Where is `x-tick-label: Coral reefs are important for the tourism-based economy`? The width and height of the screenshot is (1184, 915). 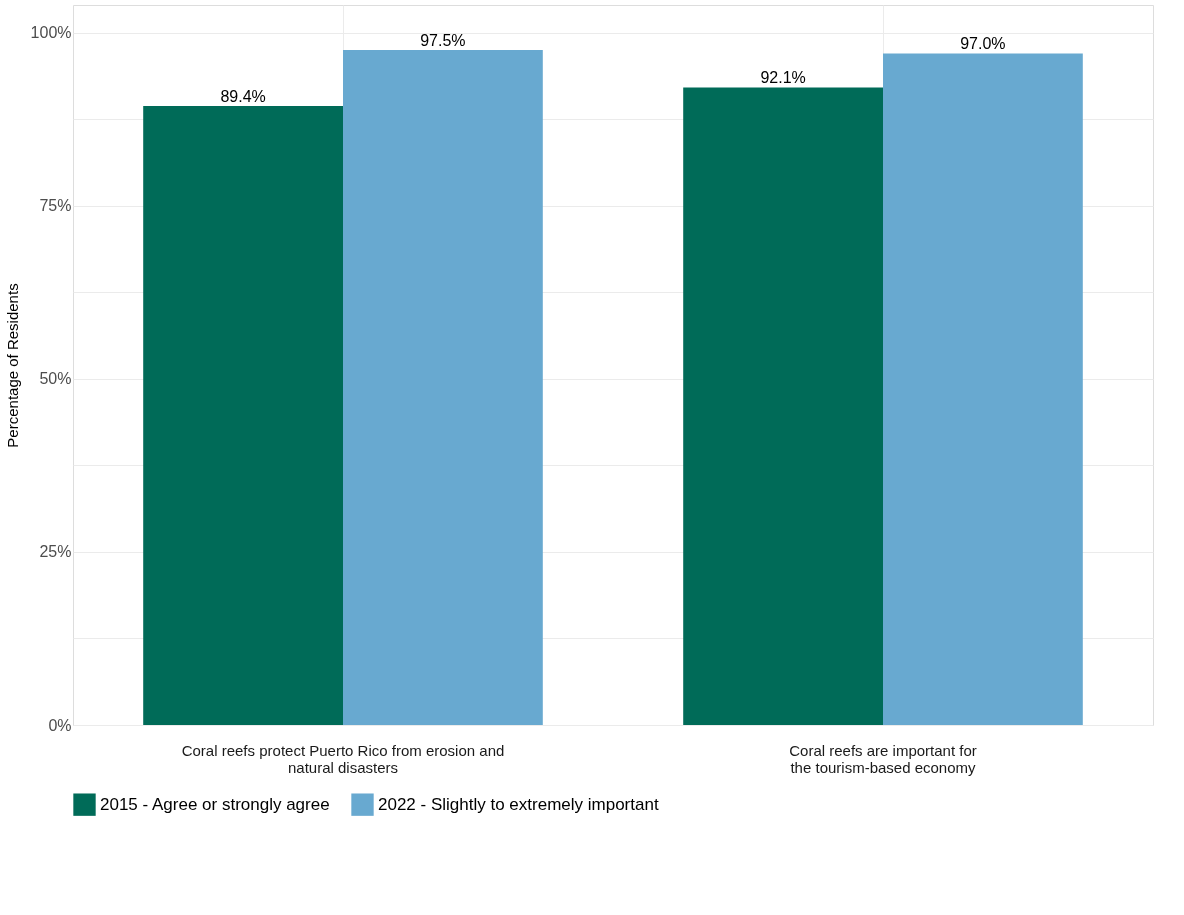 x-tick-label: Coral reefs are important for the tourism-based economy is located at coordinates (883, 758).